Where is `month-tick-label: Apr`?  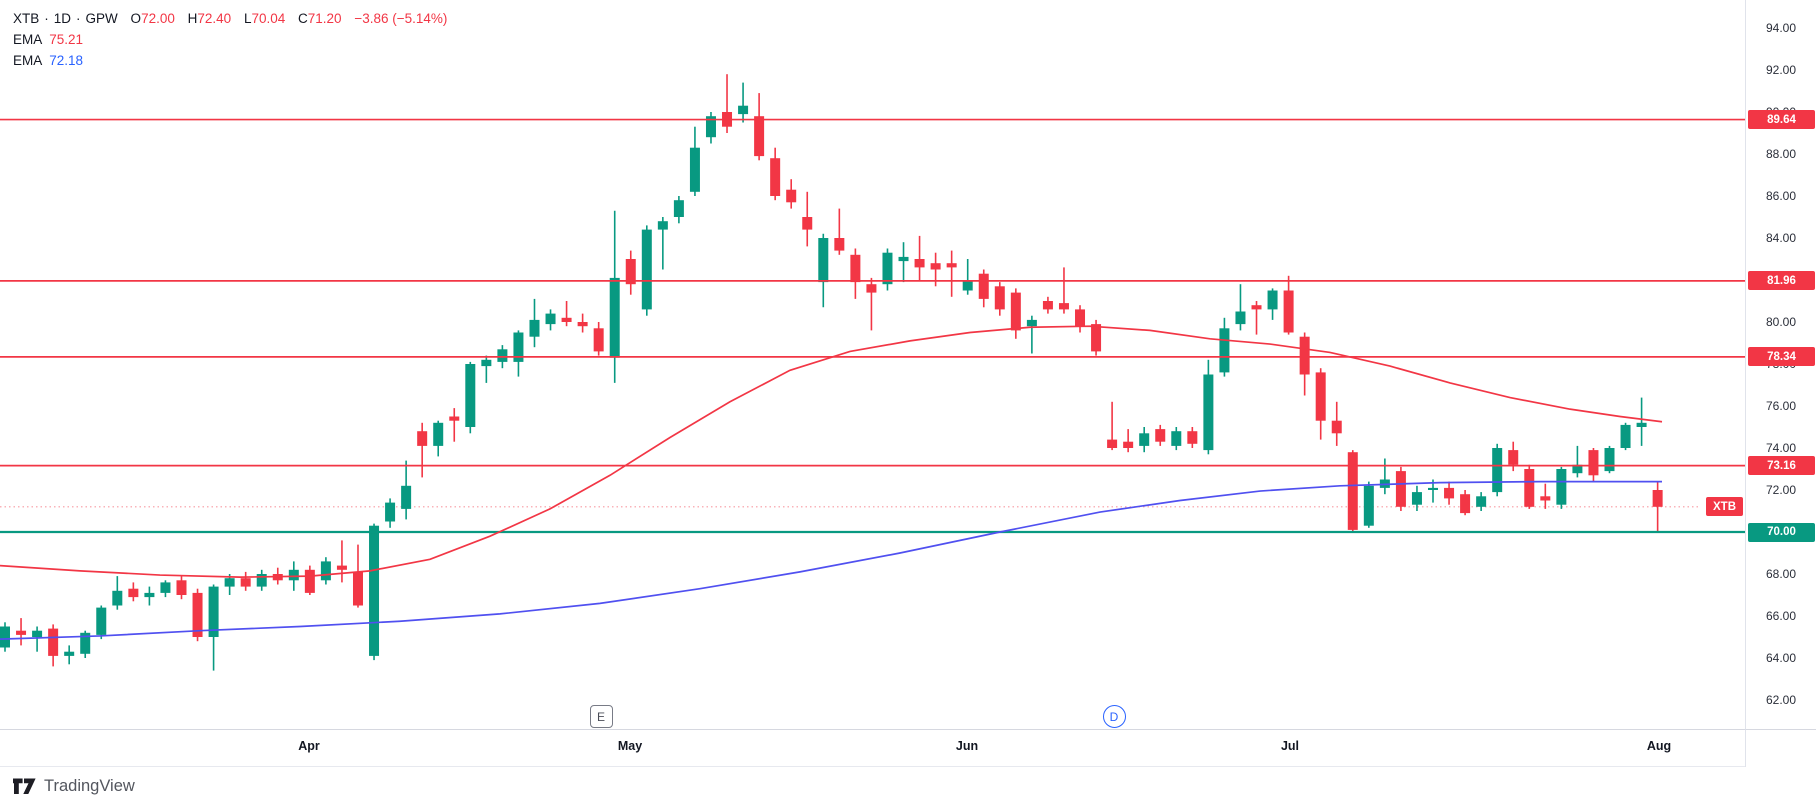 month-tick-label: Apr is located at coordinates (309, 746).